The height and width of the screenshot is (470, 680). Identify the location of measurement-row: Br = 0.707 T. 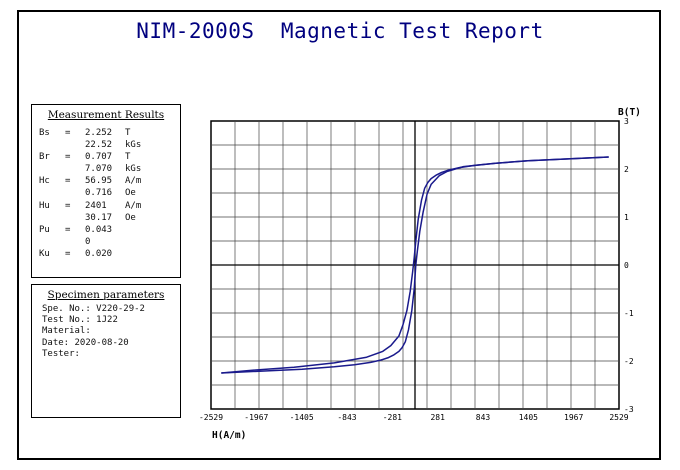
(90, 157).